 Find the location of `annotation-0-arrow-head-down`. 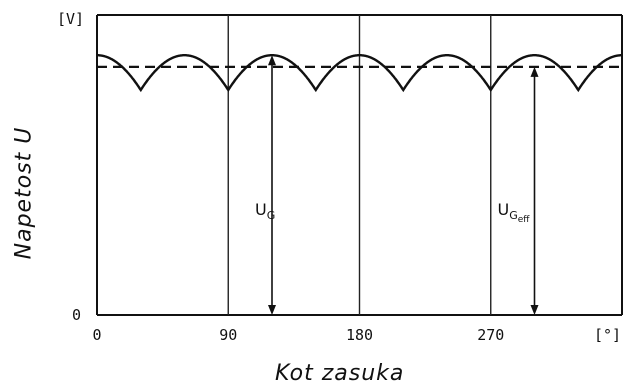

annotation-0-arrow-head-down is located at coordinates (272, 310).